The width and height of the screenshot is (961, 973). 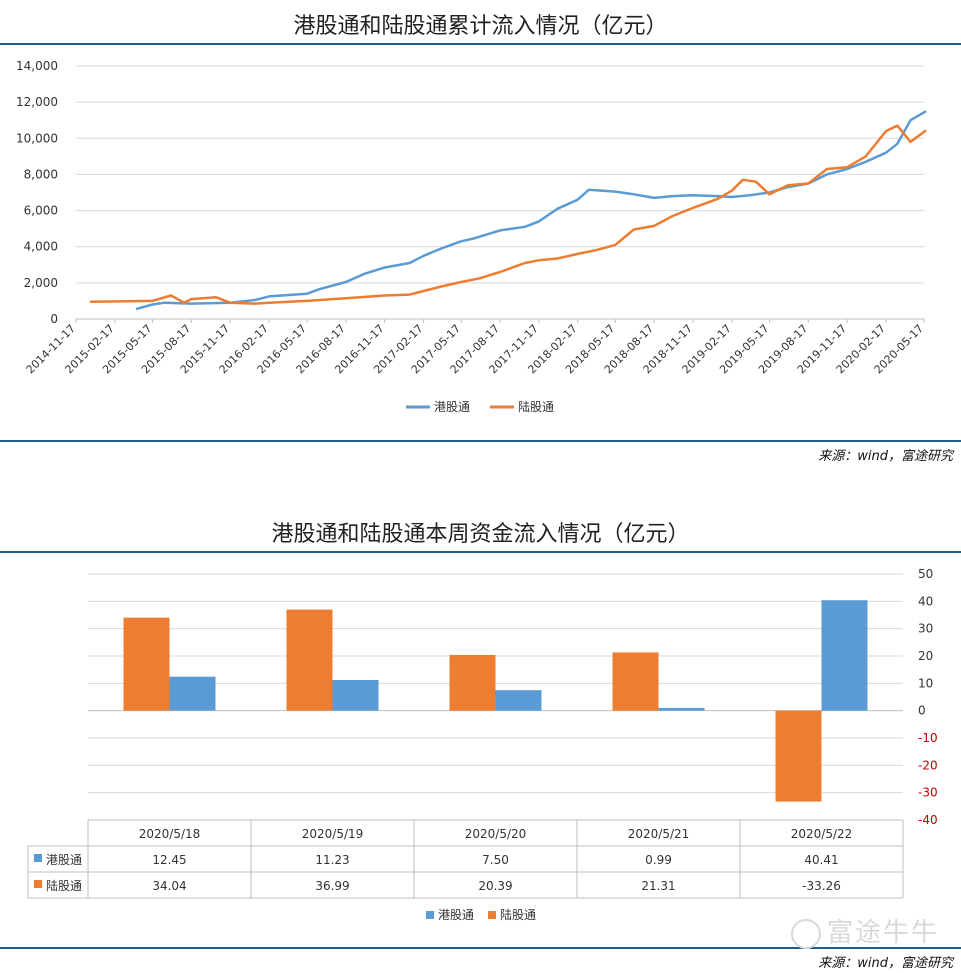 I want to click on bottom-title-rule, so click(x=480, y=552).